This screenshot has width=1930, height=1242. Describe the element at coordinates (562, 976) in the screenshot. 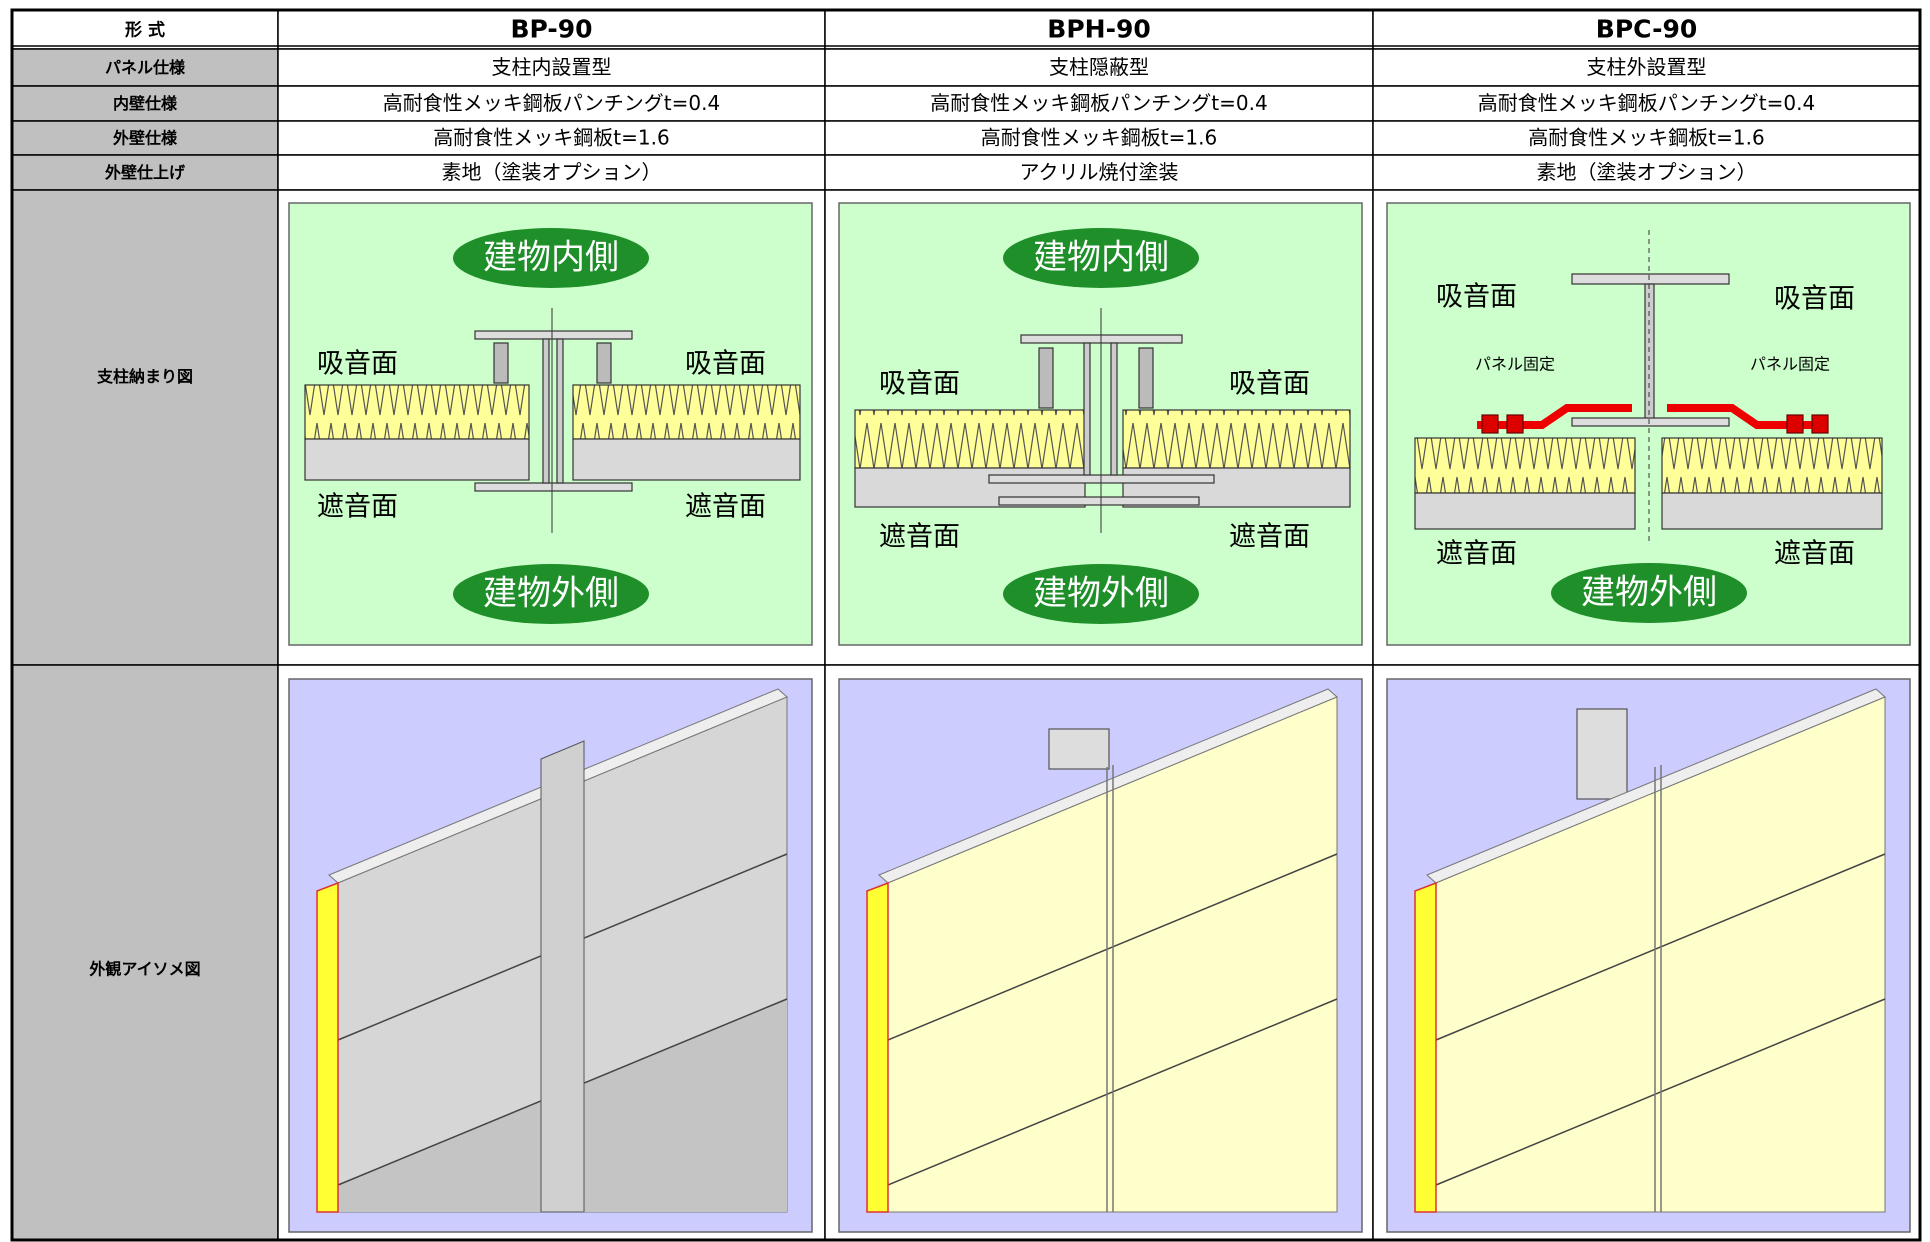

I see `iso-post` at that location.